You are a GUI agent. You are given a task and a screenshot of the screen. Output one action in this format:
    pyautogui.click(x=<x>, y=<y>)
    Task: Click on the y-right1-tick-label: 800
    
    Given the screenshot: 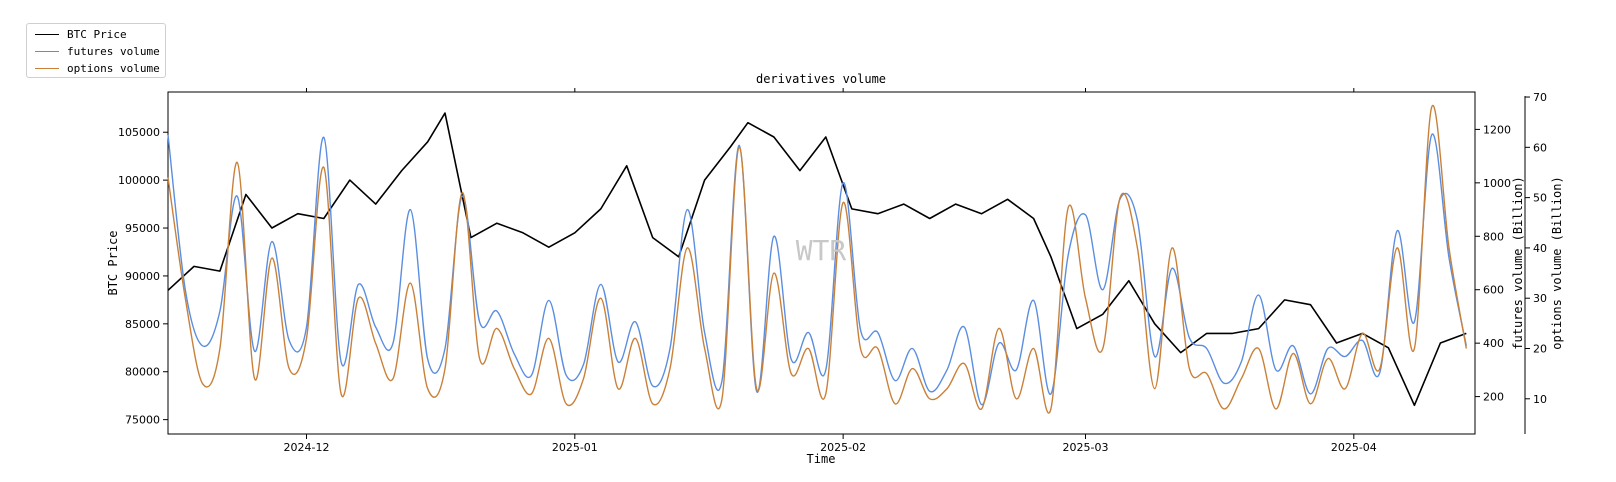 What is the action you would take?
    pyautogui.click(x=1493, y=236)
    